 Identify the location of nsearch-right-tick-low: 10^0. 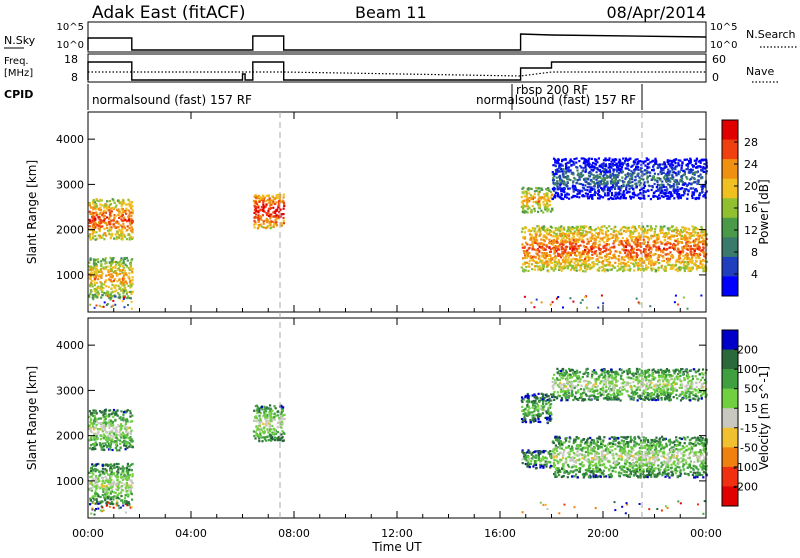
(723, 45).